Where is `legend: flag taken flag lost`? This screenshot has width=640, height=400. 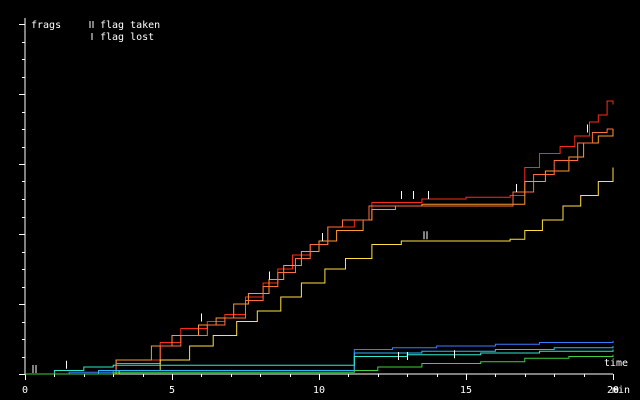 legend: flag taken flag lost is located at coordinates (124, 31).